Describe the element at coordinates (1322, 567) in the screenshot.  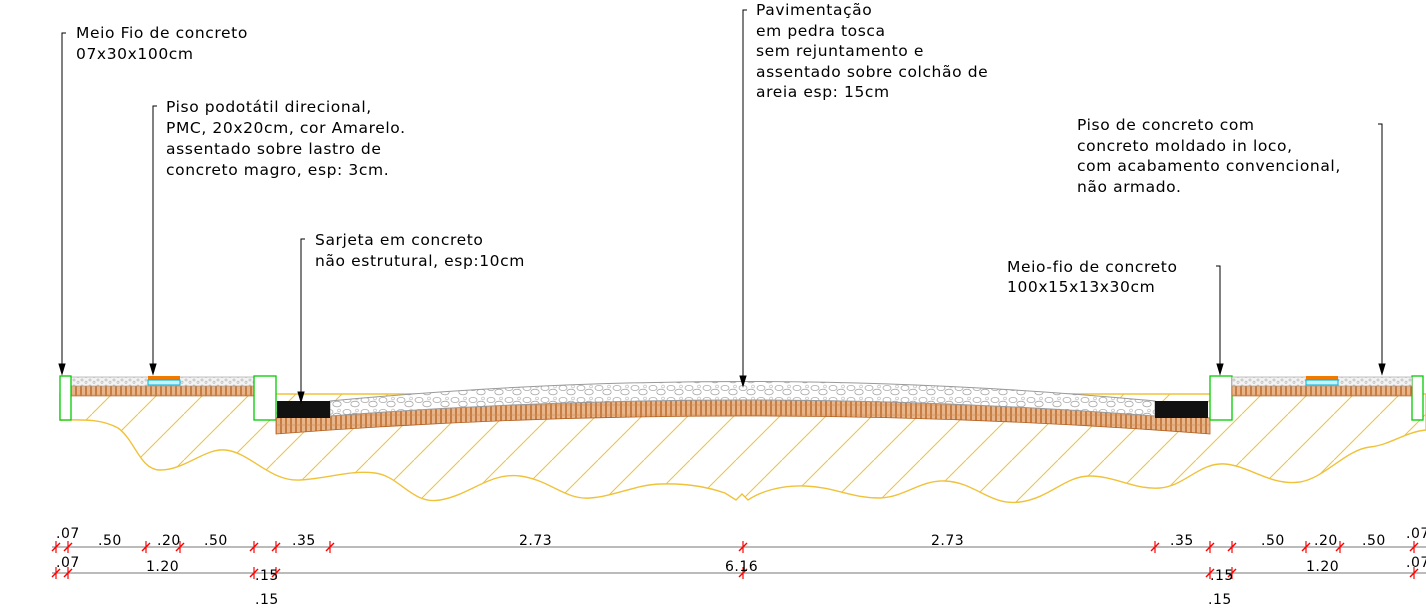
I see `dim-row2-5: 1.20` at that location.